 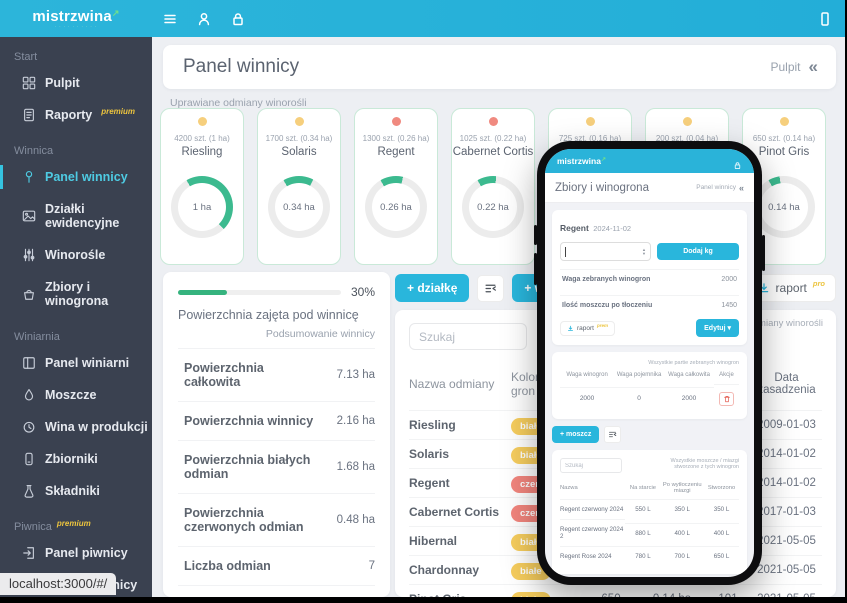 I want to click on breadcrumb: Pulpit, so click(x=785, y=67).